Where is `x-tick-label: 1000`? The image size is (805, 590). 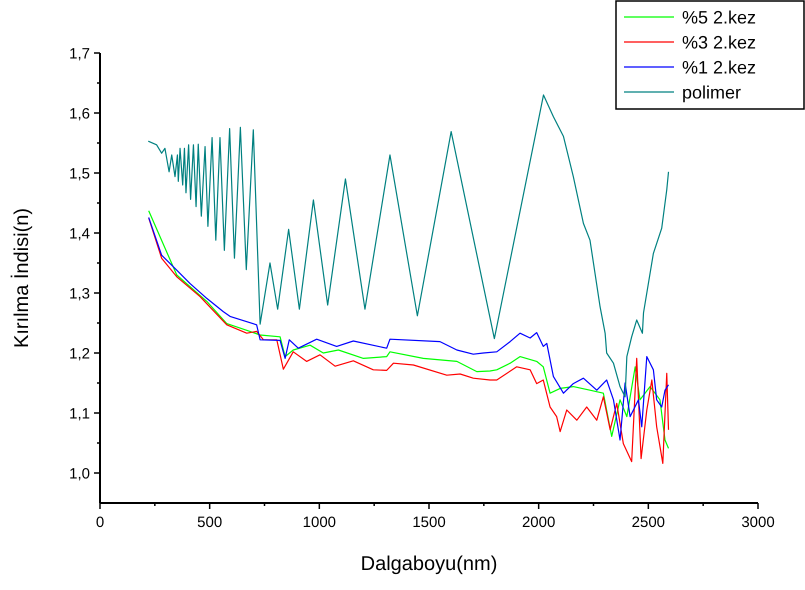
x-tick-label: 1000 is located at coordinates (319, 522).